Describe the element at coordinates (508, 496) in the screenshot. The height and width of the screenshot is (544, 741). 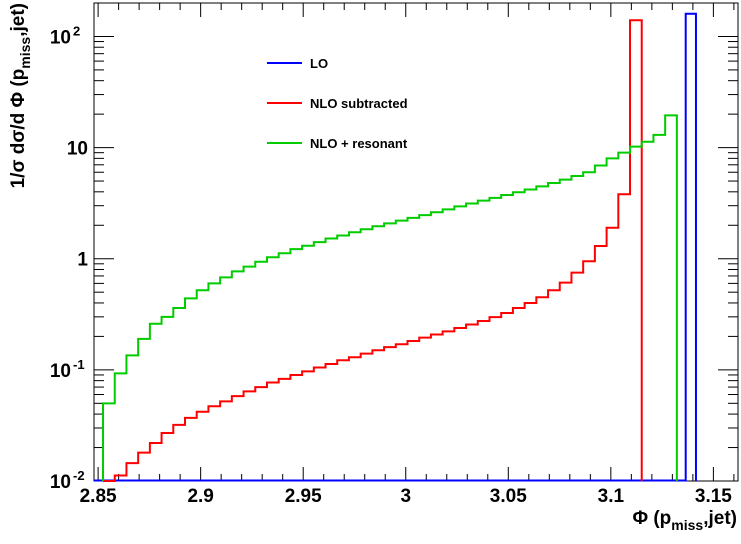
I see `x-tick-label: 3.05` at that location.